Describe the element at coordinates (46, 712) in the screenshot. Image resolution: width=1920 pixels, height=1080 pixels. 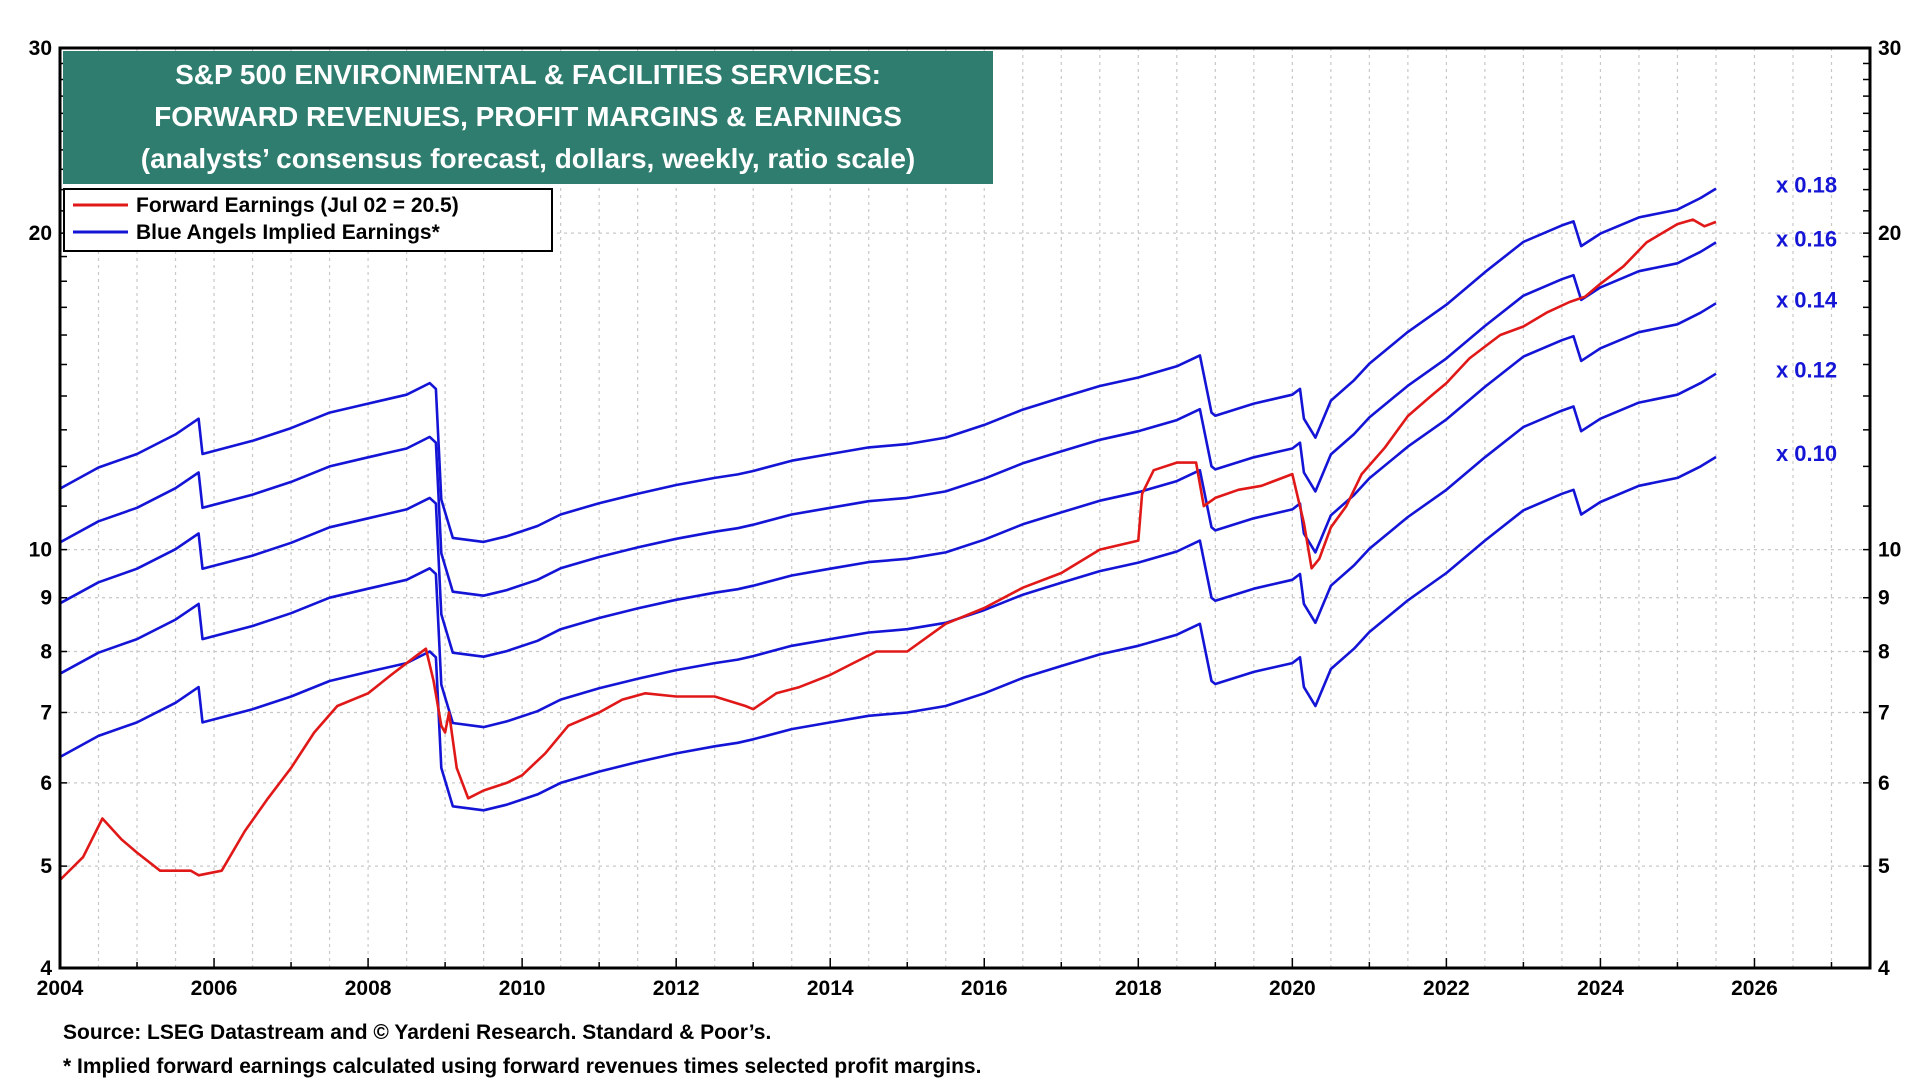
I see `y-tick-label-left: 7` at that location.